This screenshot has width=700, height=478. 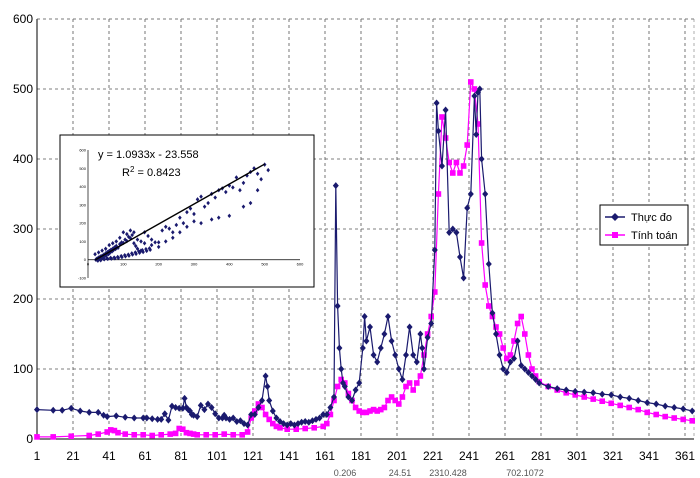 What do you see at coordinates (132, 169) in the screenshot?
I see `r-squared-sup: 2` at bounding box center [132, 169].